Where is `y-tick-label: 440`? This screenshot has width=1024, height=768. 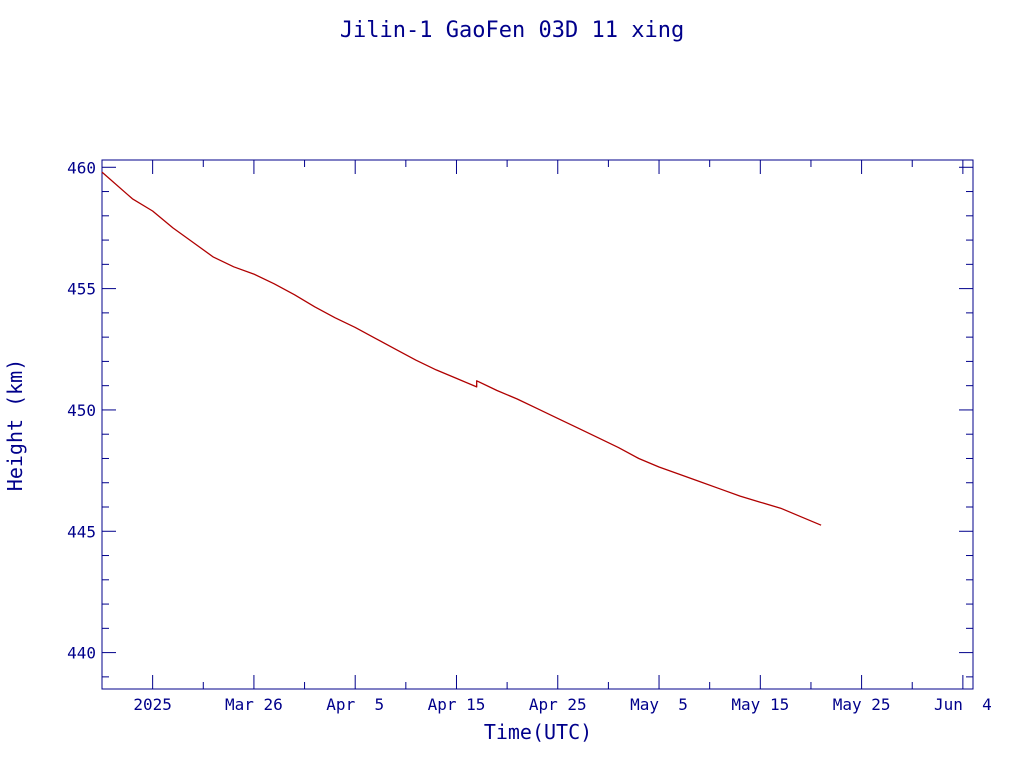 y-tick-label: 440 is located at coordinates (81, 653).